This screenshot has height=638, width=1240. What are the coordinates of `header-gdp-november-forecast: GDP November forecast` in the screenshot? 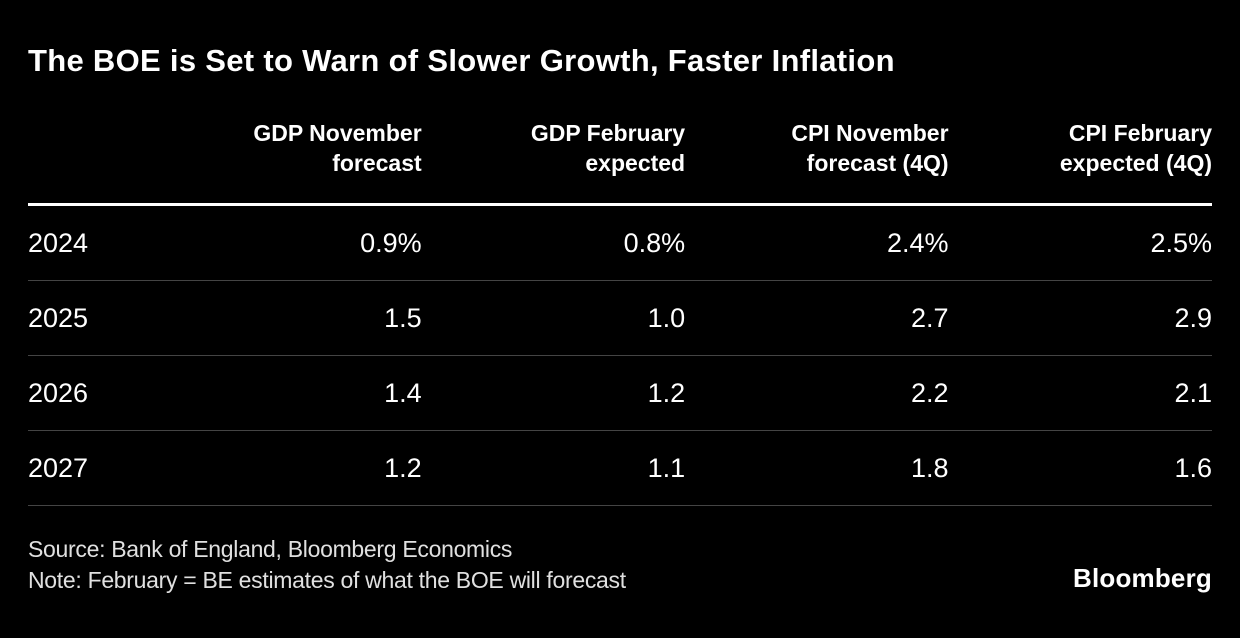 It's located at (290, 162).